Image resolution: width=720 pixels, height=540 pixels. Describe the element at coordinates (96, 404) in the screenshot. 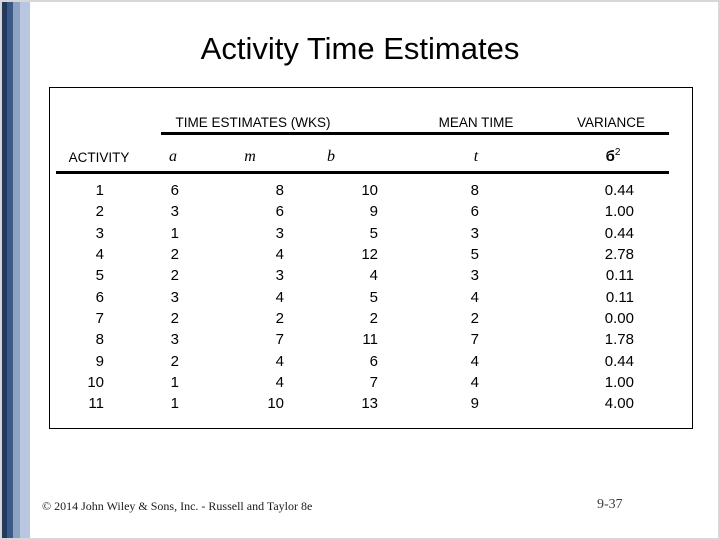

I see `table-cell-activity-row11: 11` at that location.